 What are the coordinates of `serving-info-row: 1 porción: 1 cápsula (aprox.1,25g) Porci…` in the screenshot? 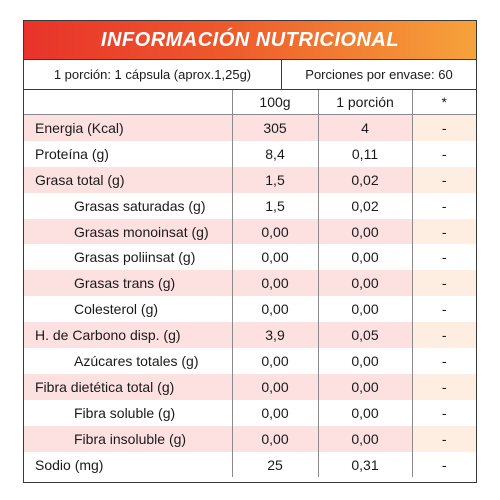 It's located at (250, 75).